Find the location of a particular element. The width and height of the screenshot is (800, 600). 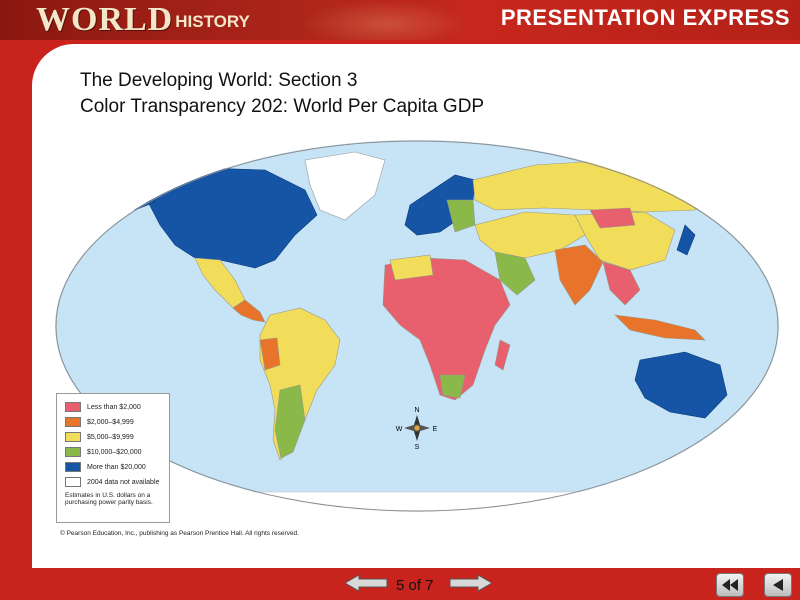

argentina-chile is located at coordinates (290, 421).